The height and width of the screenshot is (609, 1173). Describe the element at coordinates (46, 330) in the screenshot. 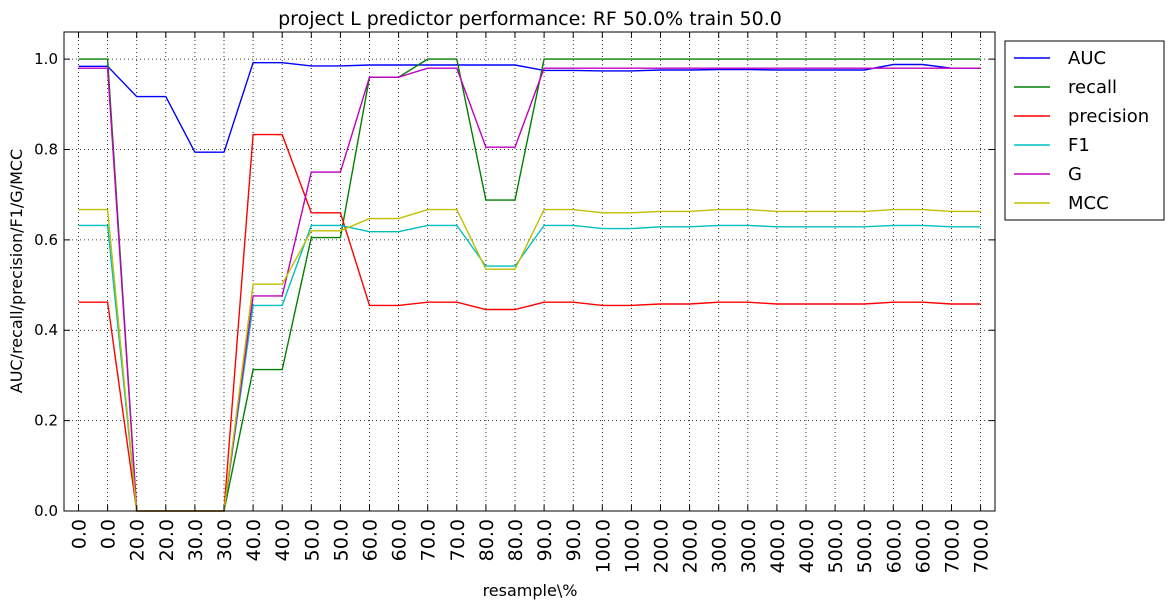

I see `y-tick-label: 0.4` at that location.